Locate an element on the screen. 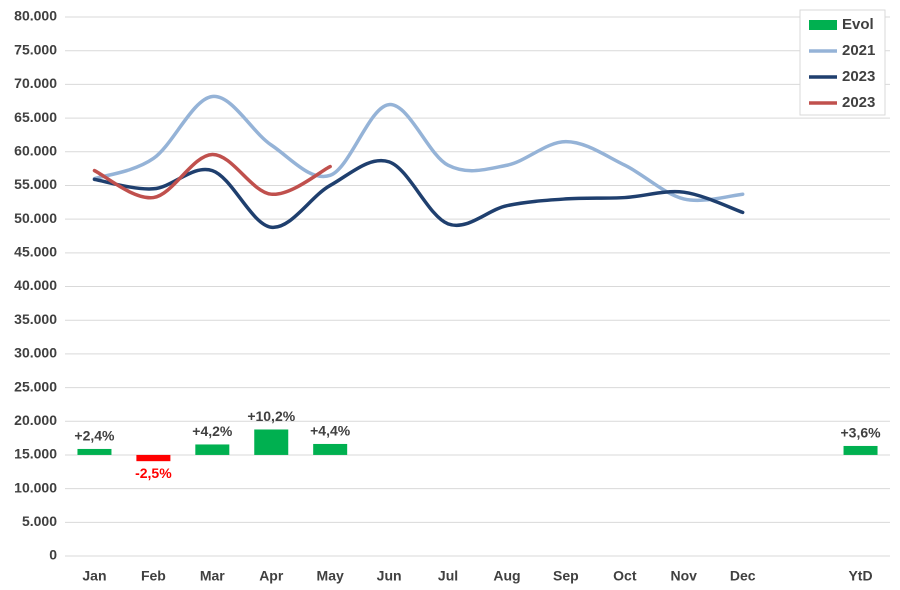 This screenshot has width=900, height=590. x-tick-label: Jan is located at coordinates (94, 576).